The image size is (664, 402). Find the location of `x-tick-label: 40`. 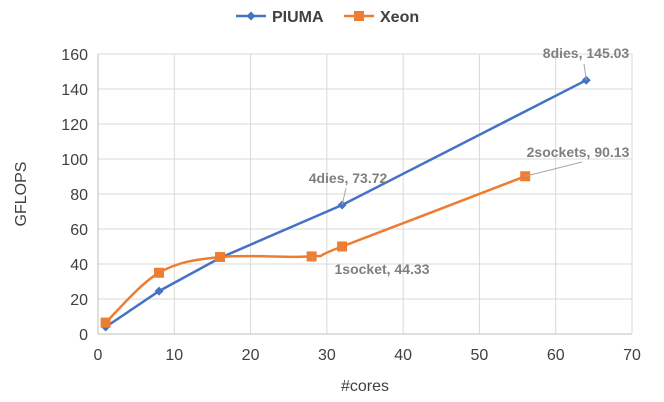

x-tick-label: 40 is located at coordinates (403, 355).